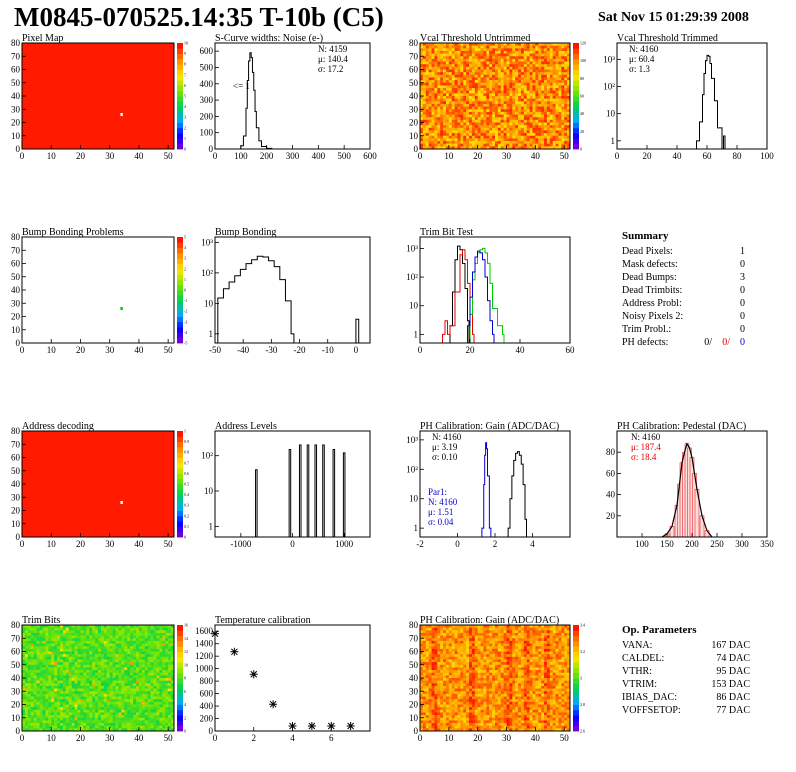  I want to click on y-tick-label: 40, so click(16, 678).